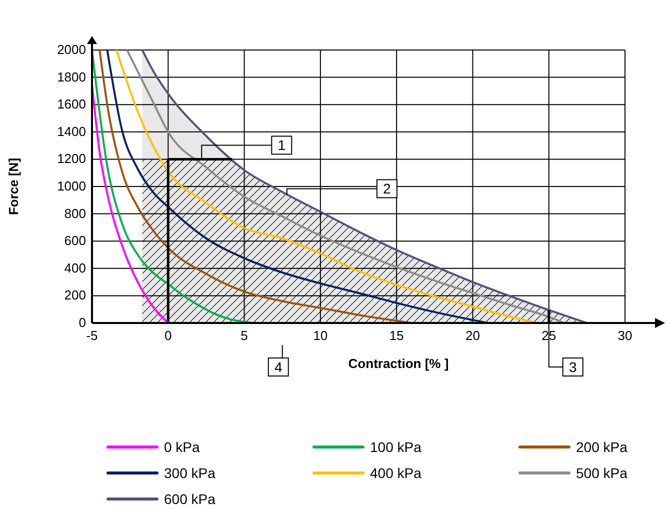 The height and width of the screenshot is (510, 667). What do you see at coordinates (71, 76) in the screenshot?
I see `y-tick-label: 1800` at bounding box center [71, 76].